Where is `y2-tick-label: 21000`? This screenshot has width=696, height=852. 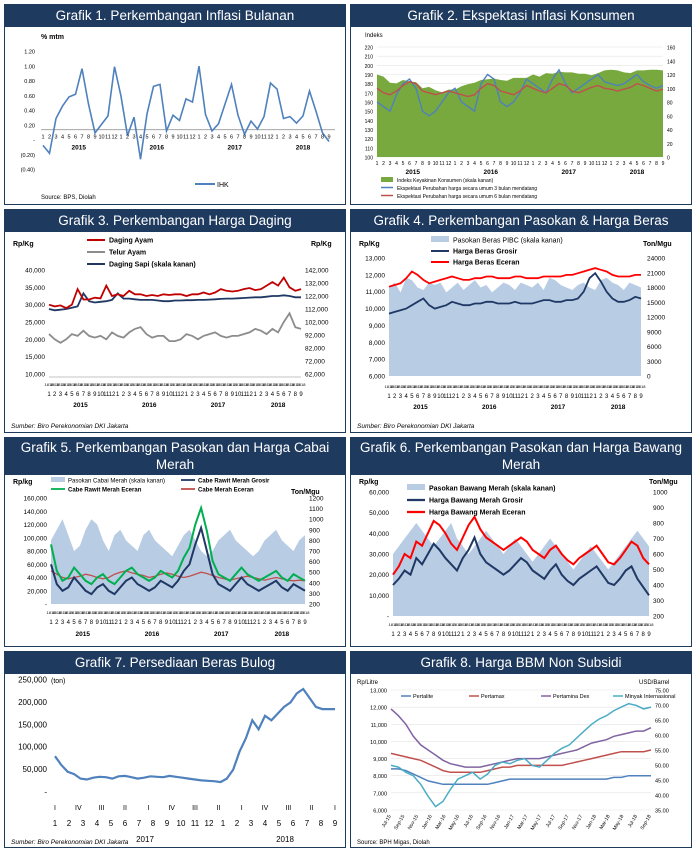
y2-tick-label: 21000 is located at coordinates (656, 273).